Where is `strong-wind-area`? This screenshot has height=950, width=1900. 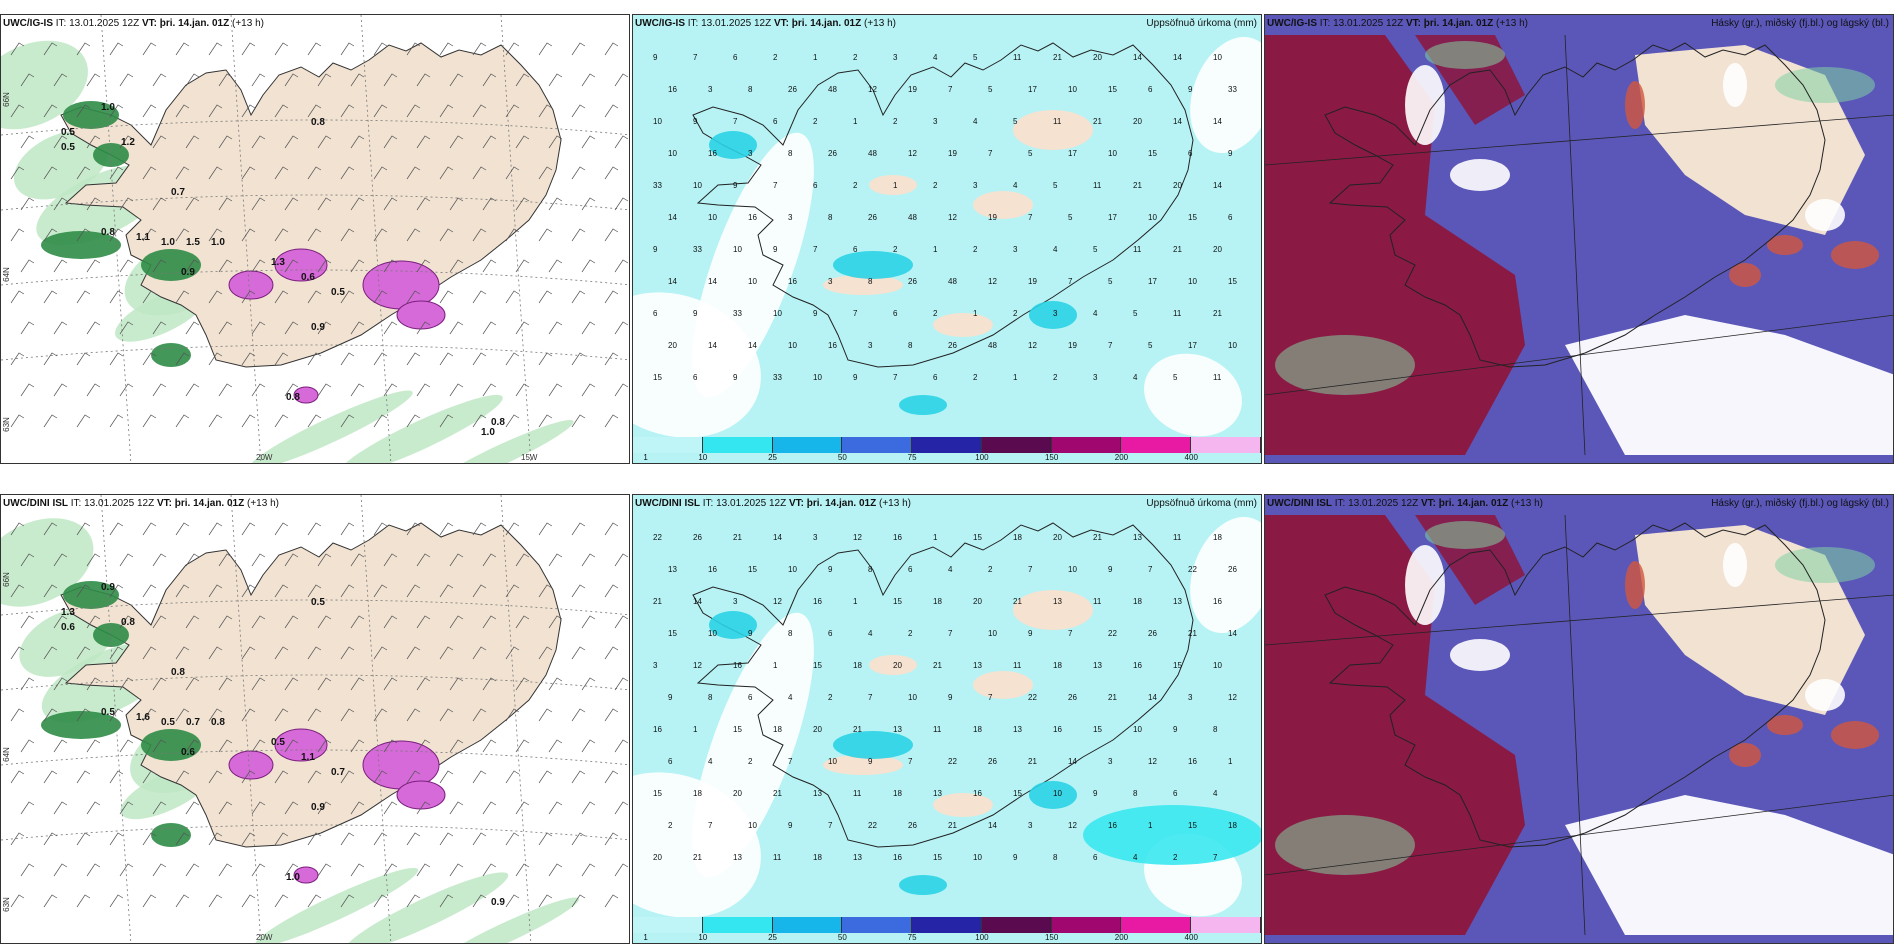
strong-wind-area is located at coordinates (81, 725).